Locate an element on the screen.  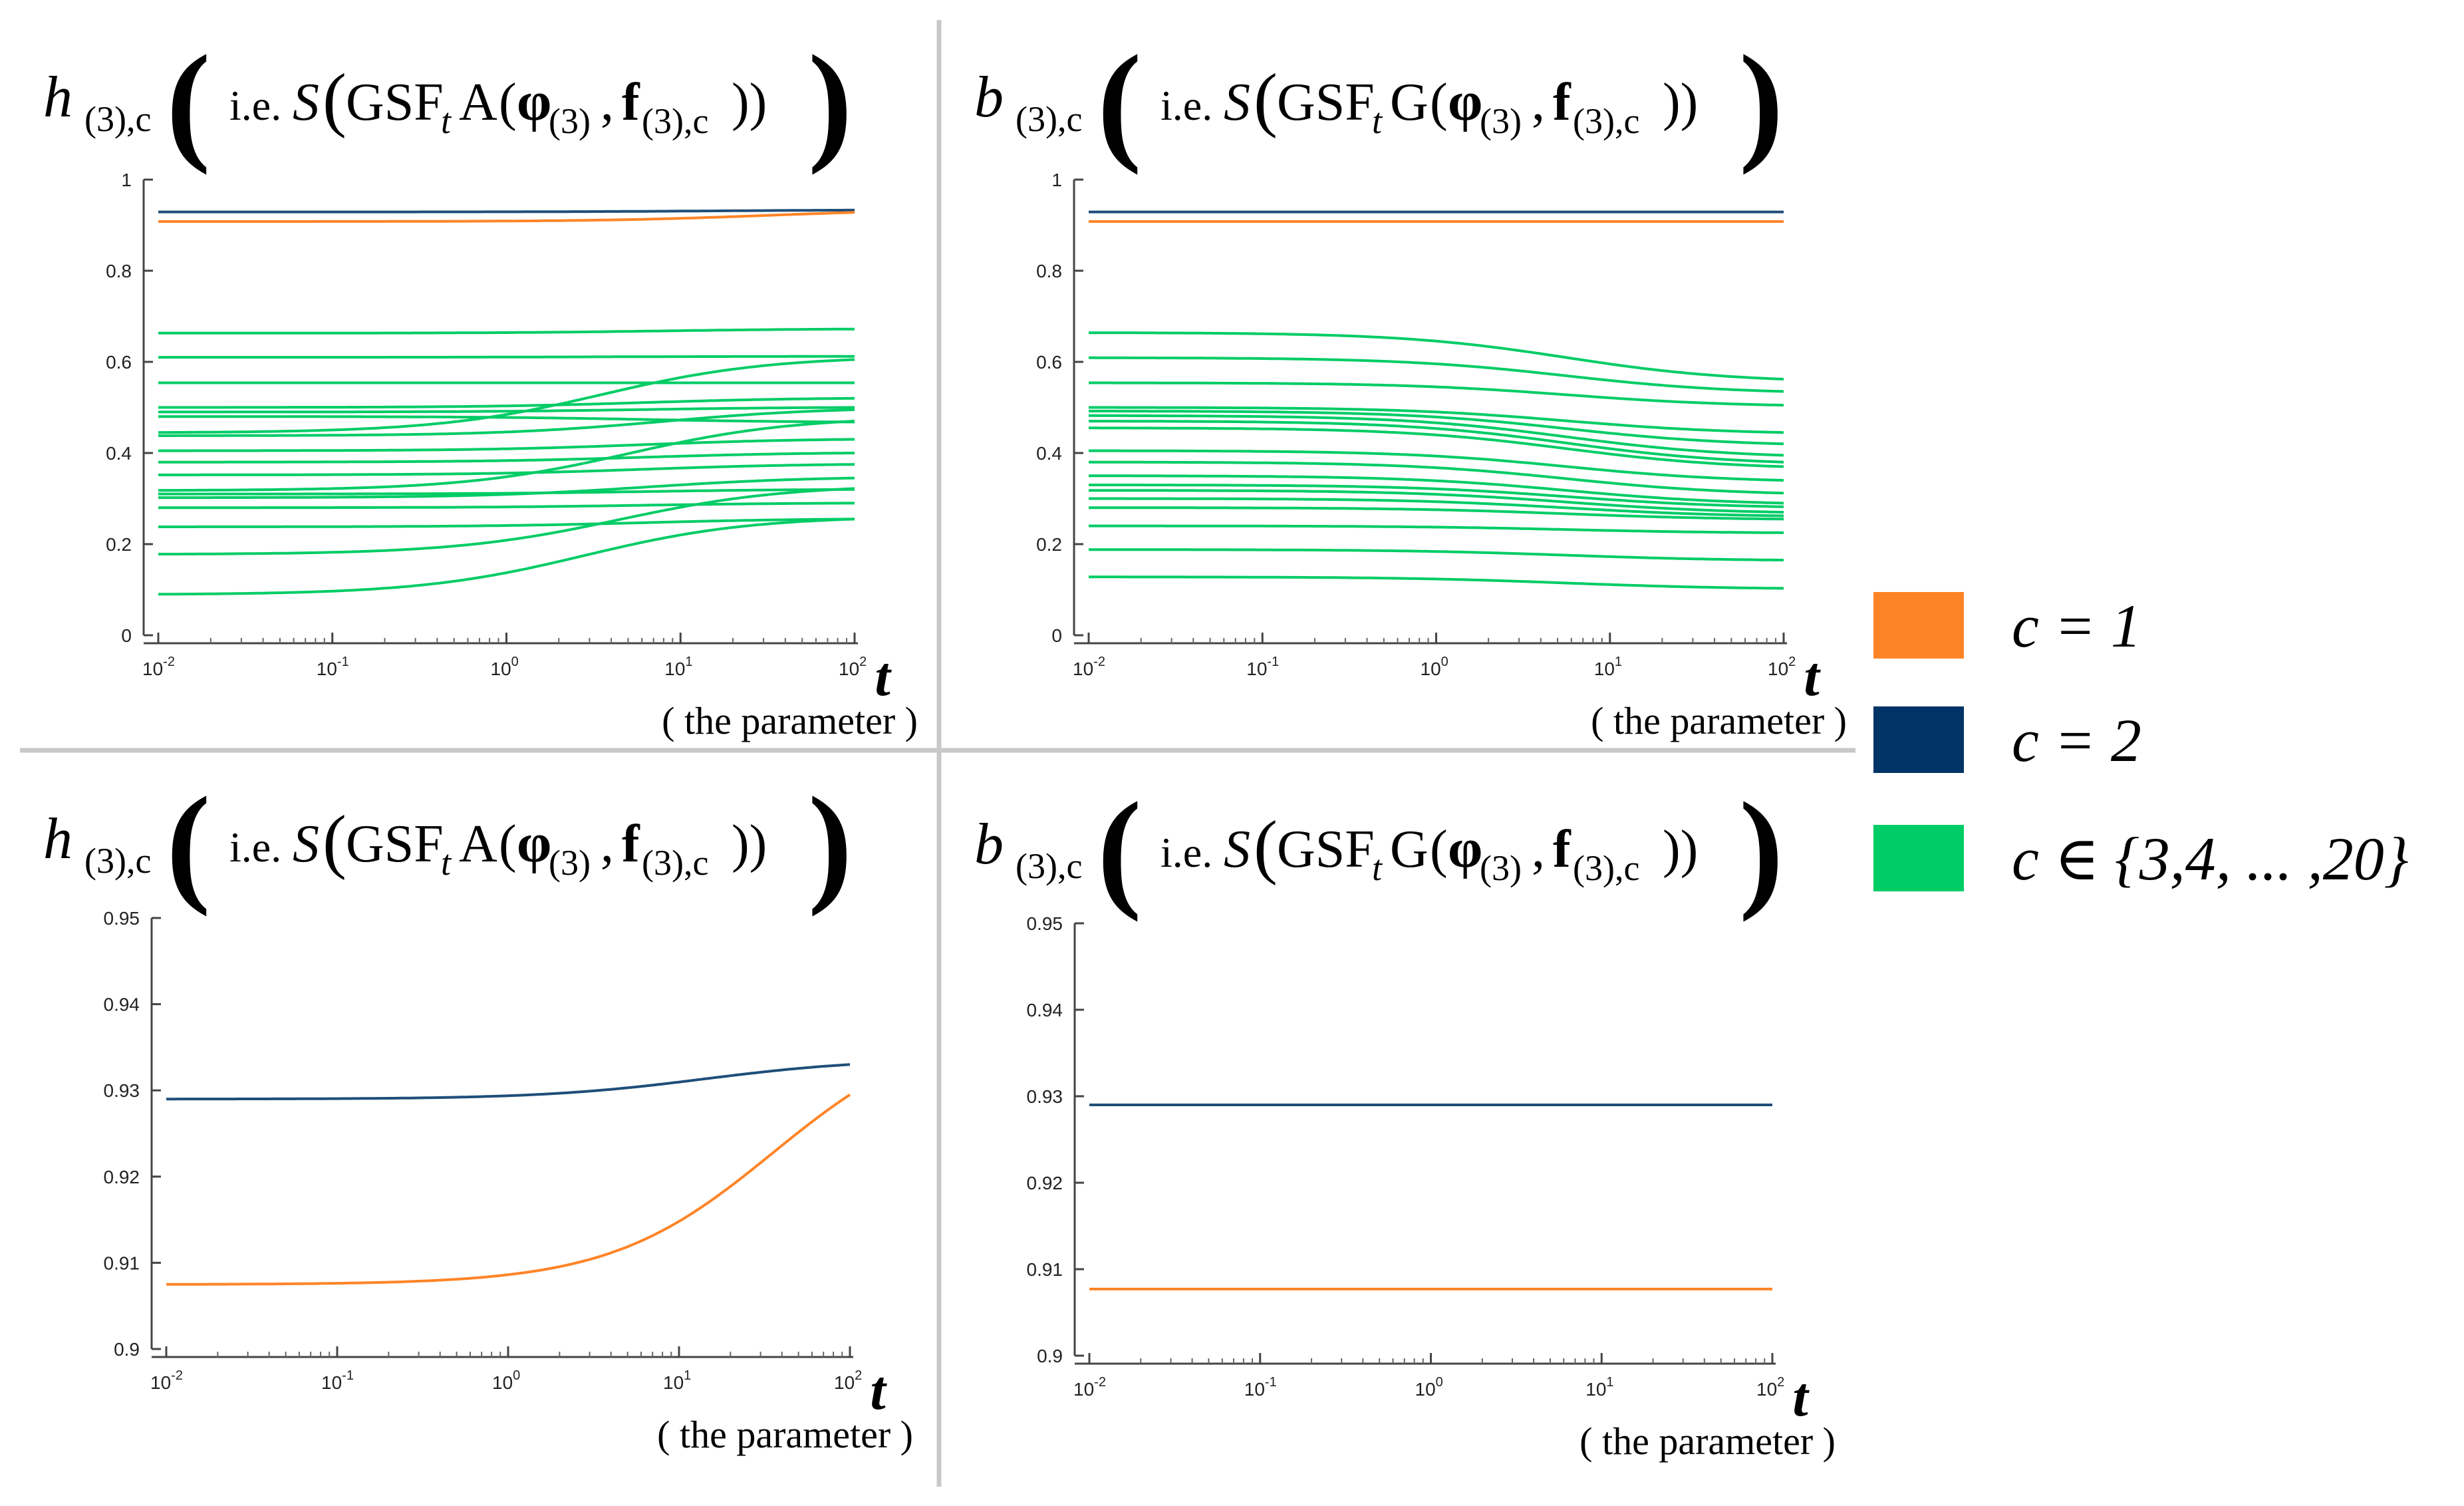
y-tick-label: 0.4 is located at coordinates (119, 453).